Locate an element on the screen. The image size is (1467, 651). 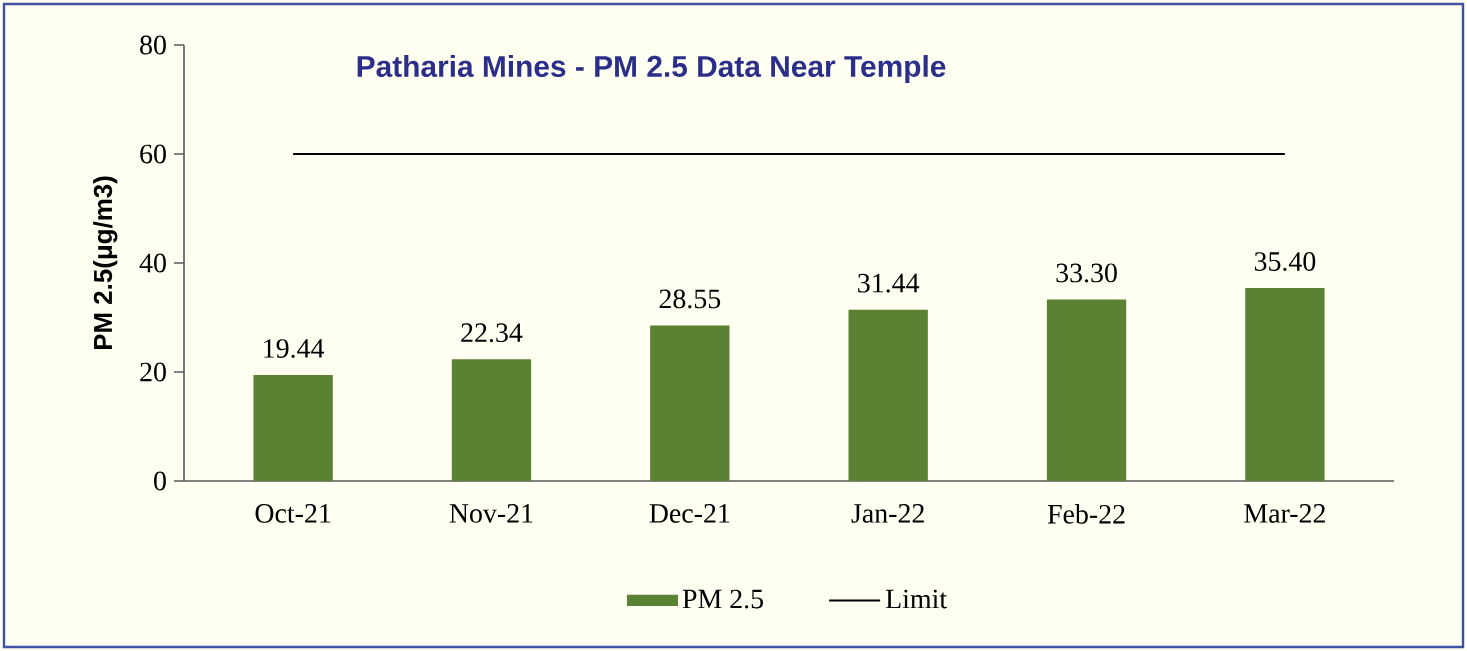
y-tick-label: 60 is located at coordinates (153, 154).